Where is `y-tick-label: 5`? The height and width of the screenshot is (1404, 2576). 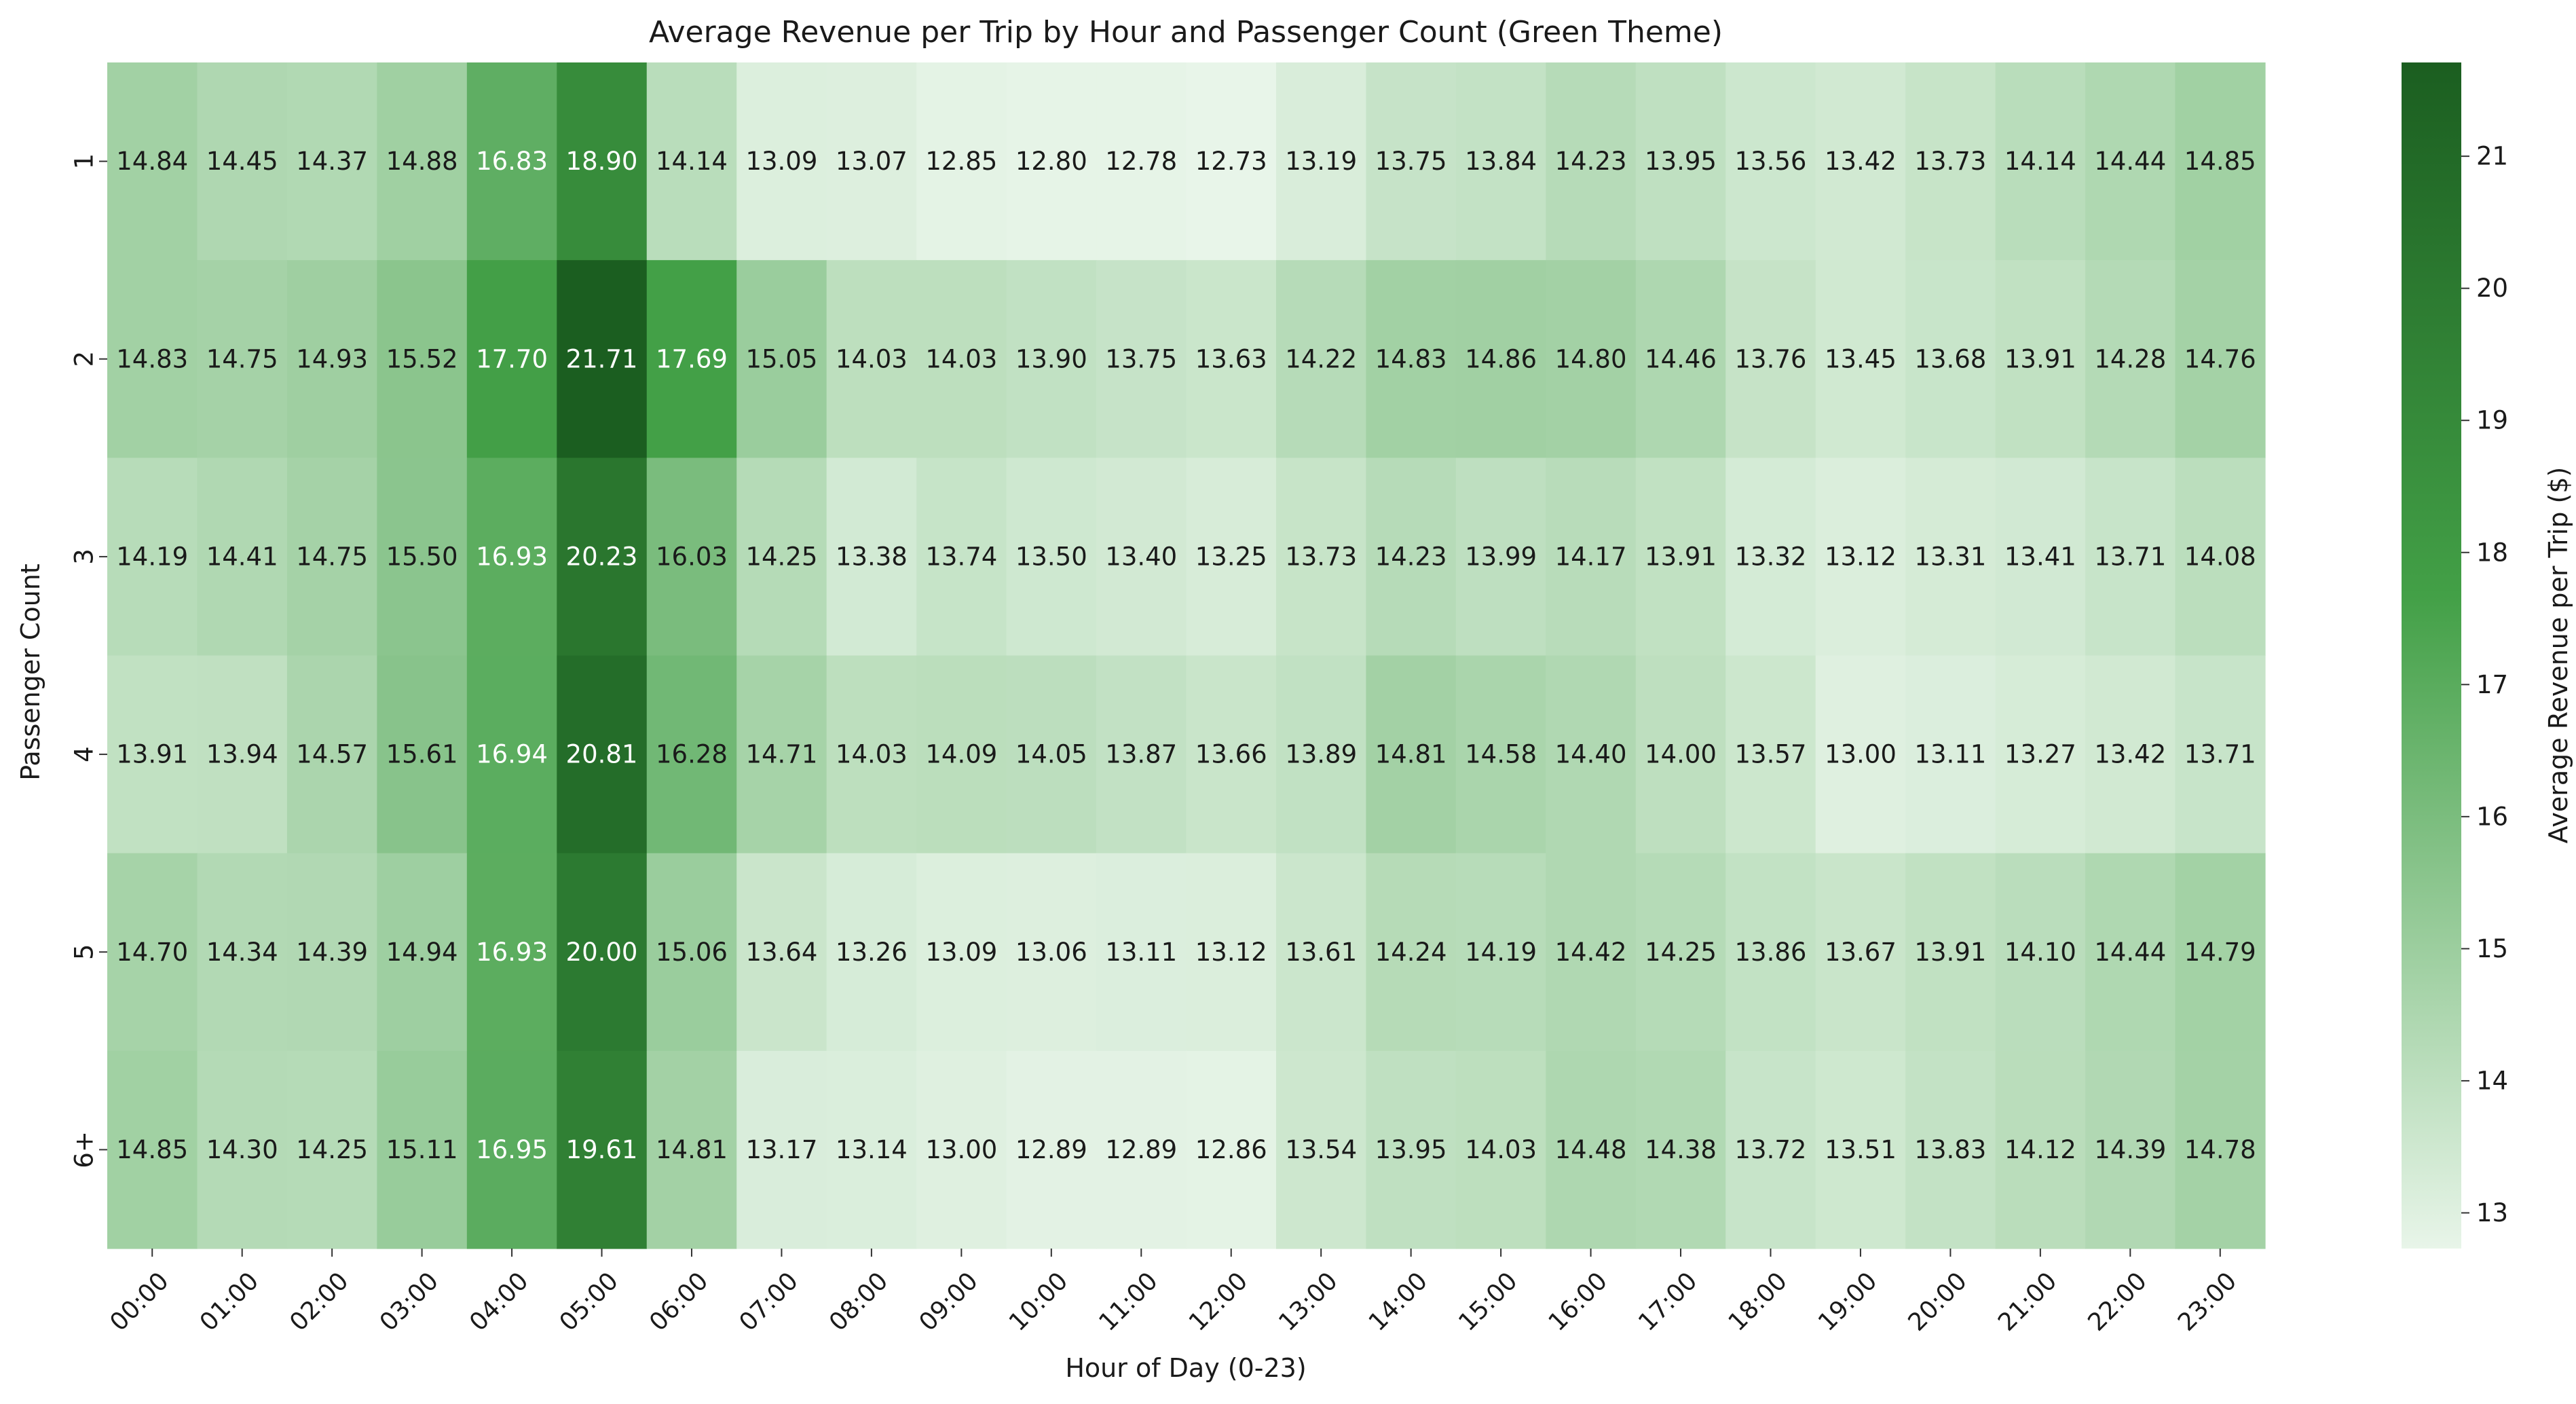
y-tick-label: 5 is located at coordinates (85, 952).